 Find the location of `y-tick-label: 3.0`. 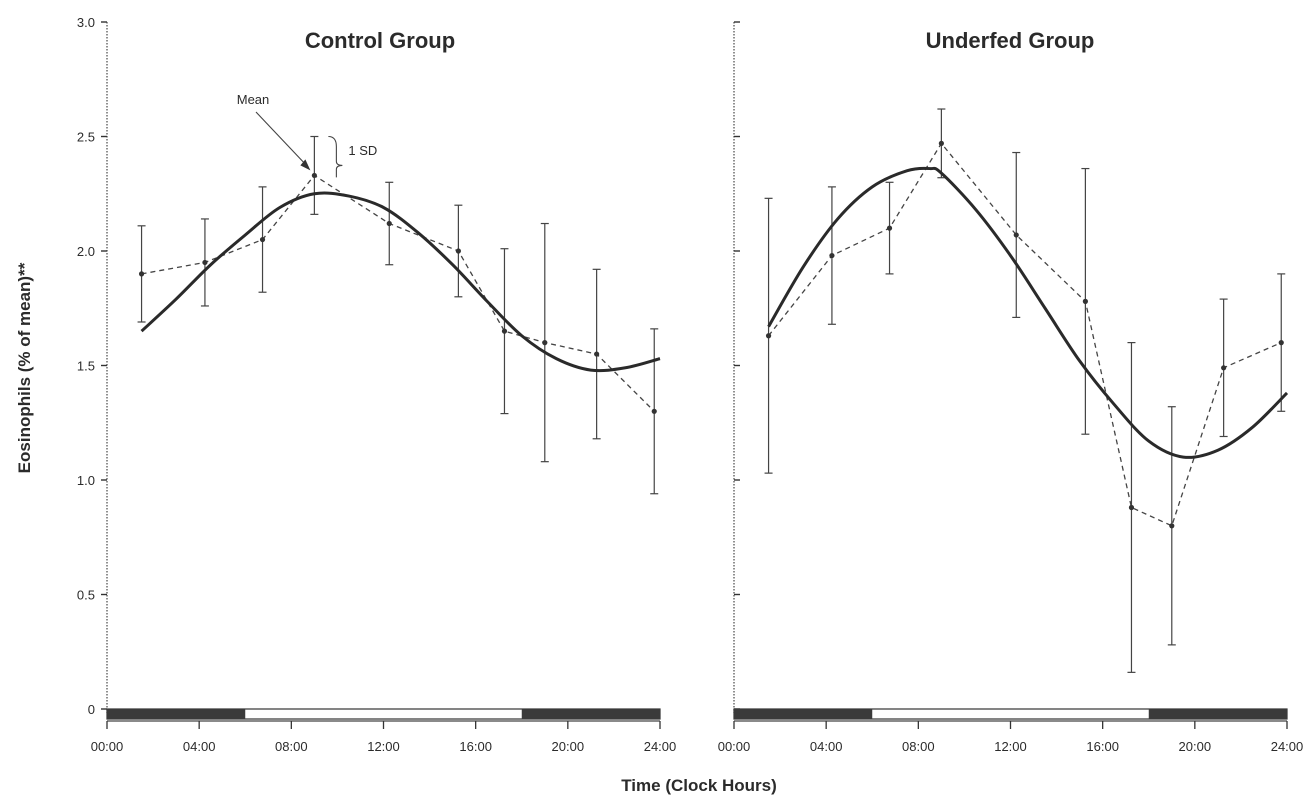

y-tick-label: 3.0 is located at coordinates (86, 22).